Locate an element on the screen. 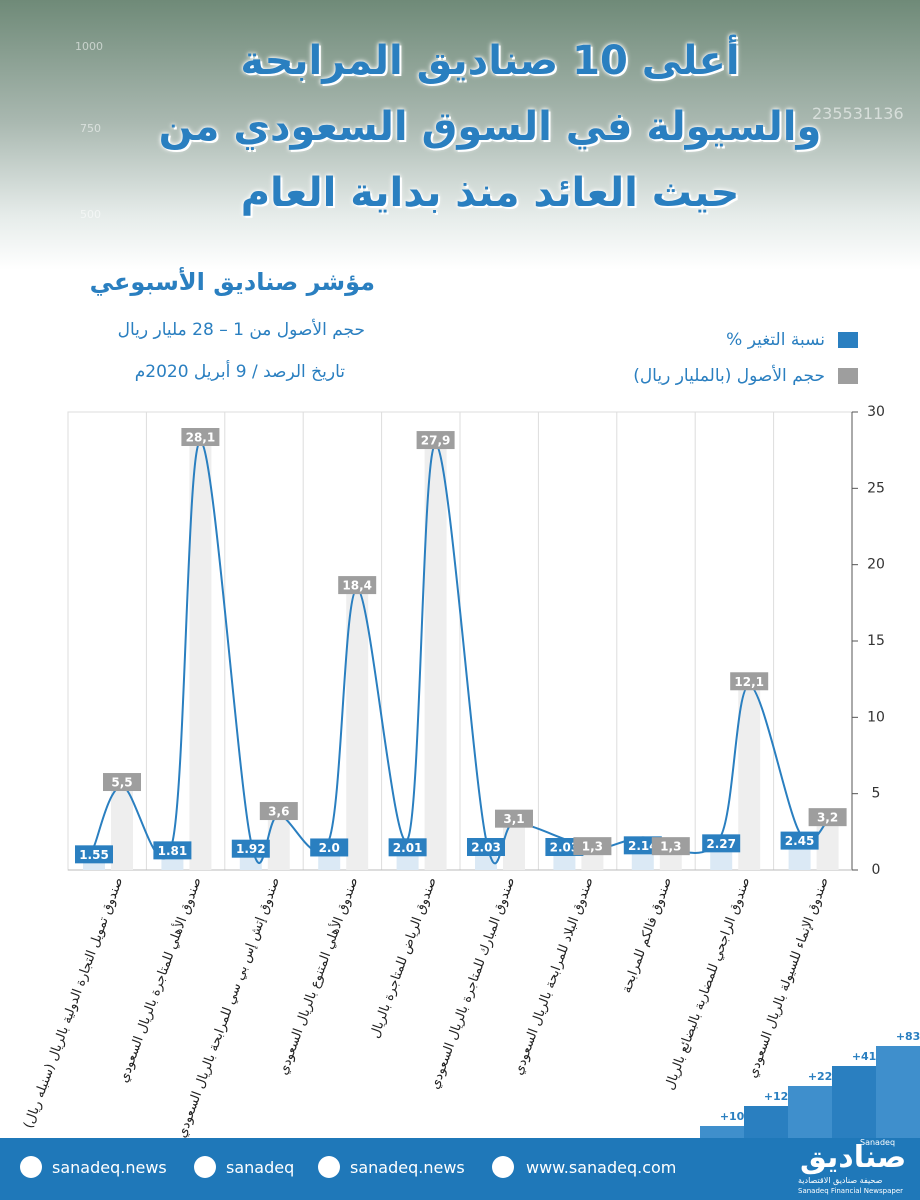 Image resolution: width=920 pixels, height=1200 pixels. value-label: 27,9 is located at coordinates (436, 441).